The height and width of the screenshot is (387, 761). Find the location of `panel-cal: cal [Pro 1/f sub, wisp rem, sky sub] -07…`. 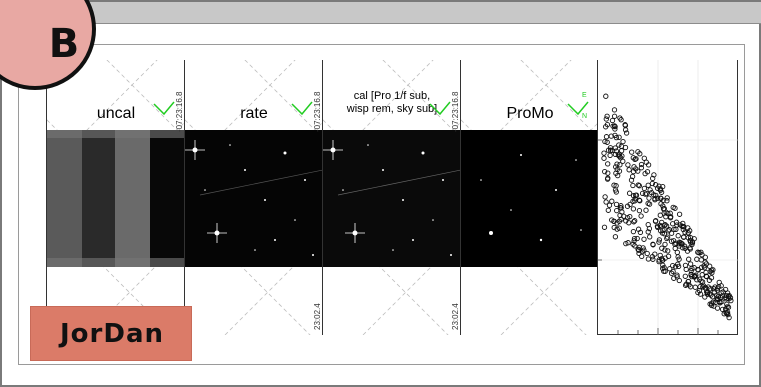

panel-cal: cal [Pro 1/f sub, wisp rem, sky sub] -07… is located at coordinates (391, 197).